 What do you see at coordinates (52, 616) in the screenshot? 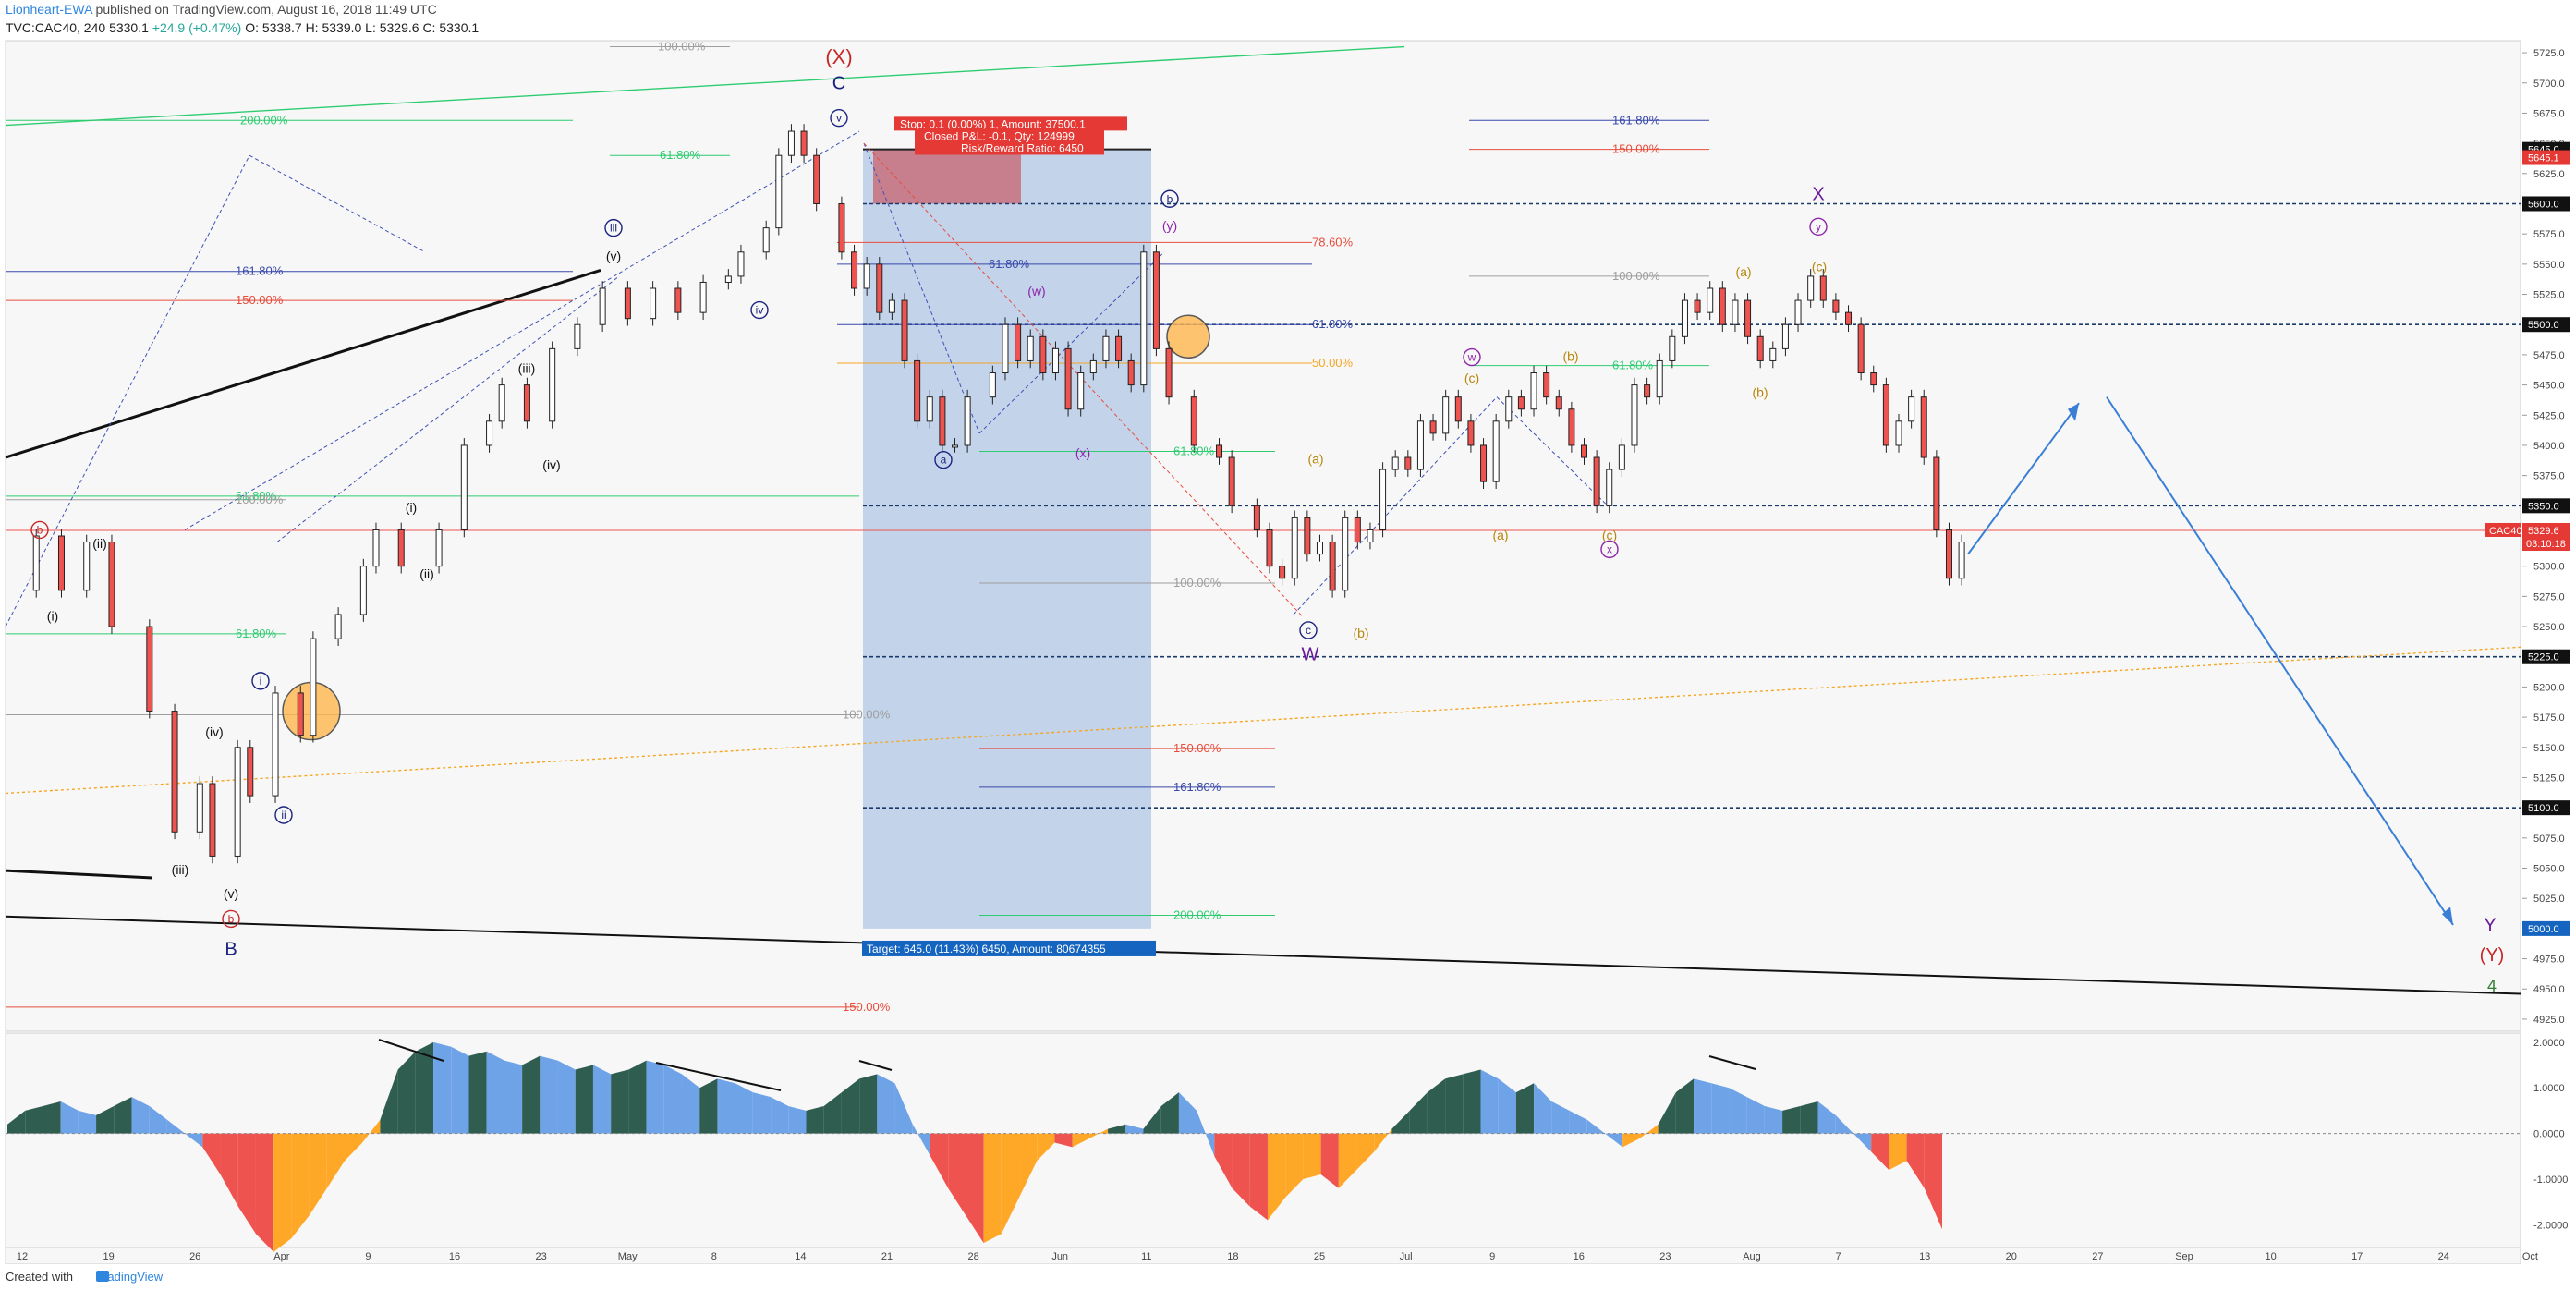
I see `wave-label-minor: (i)` at bounding box center [52, 616].